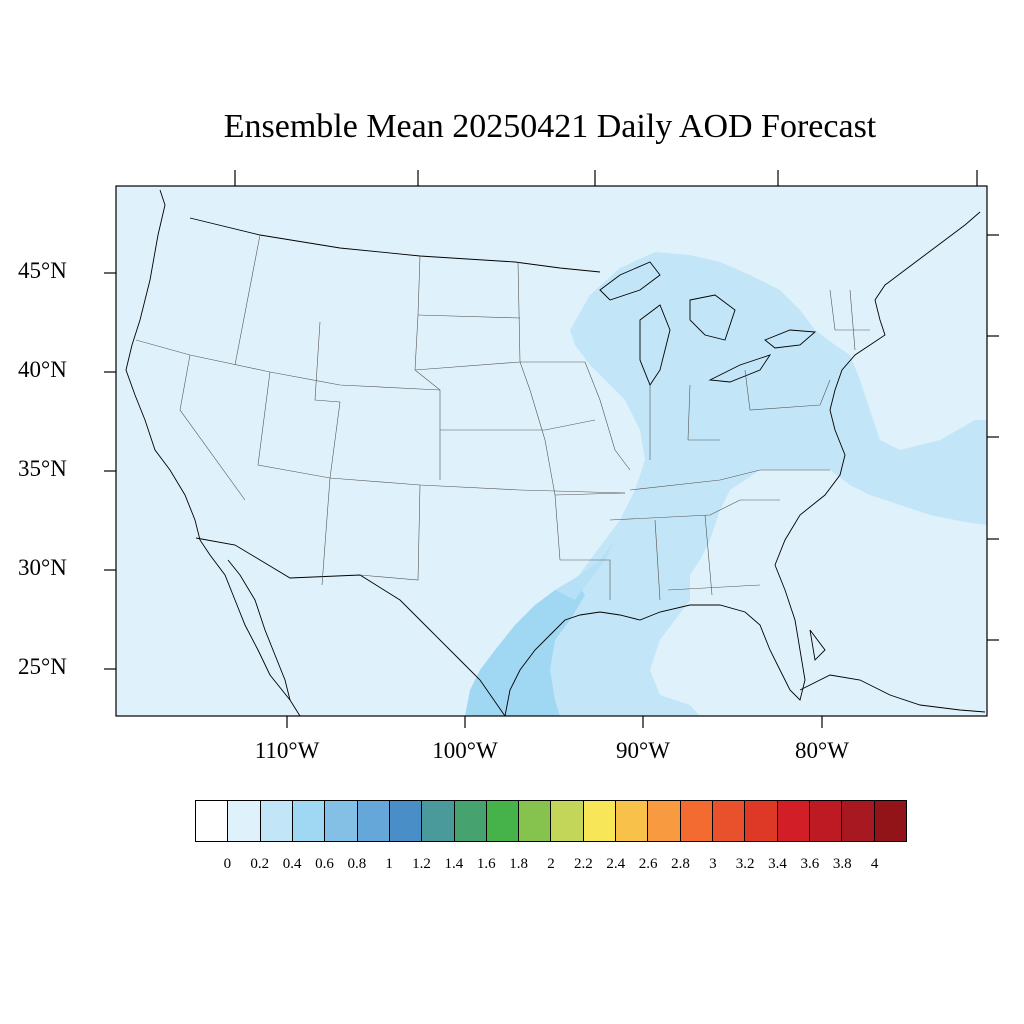 This screenshot has width=1024, height=1024. I want to click on lon-label-80w: 80°W, so click(822, 750).